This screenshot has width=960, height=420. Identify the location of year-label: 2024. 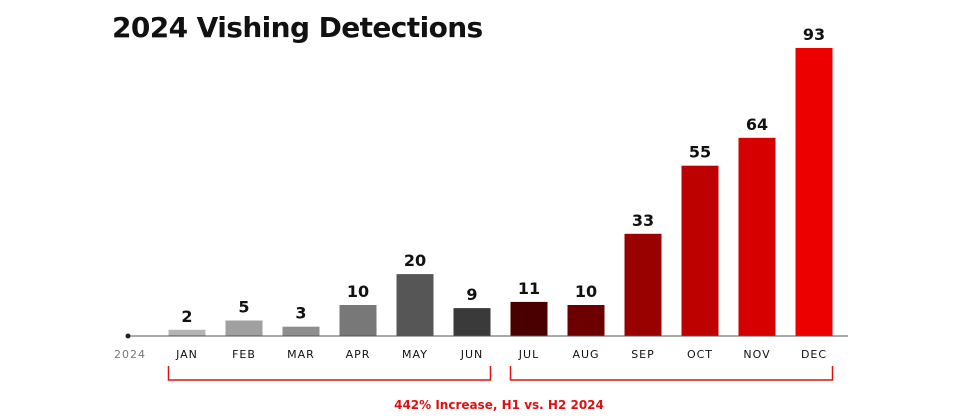
(130, 354).